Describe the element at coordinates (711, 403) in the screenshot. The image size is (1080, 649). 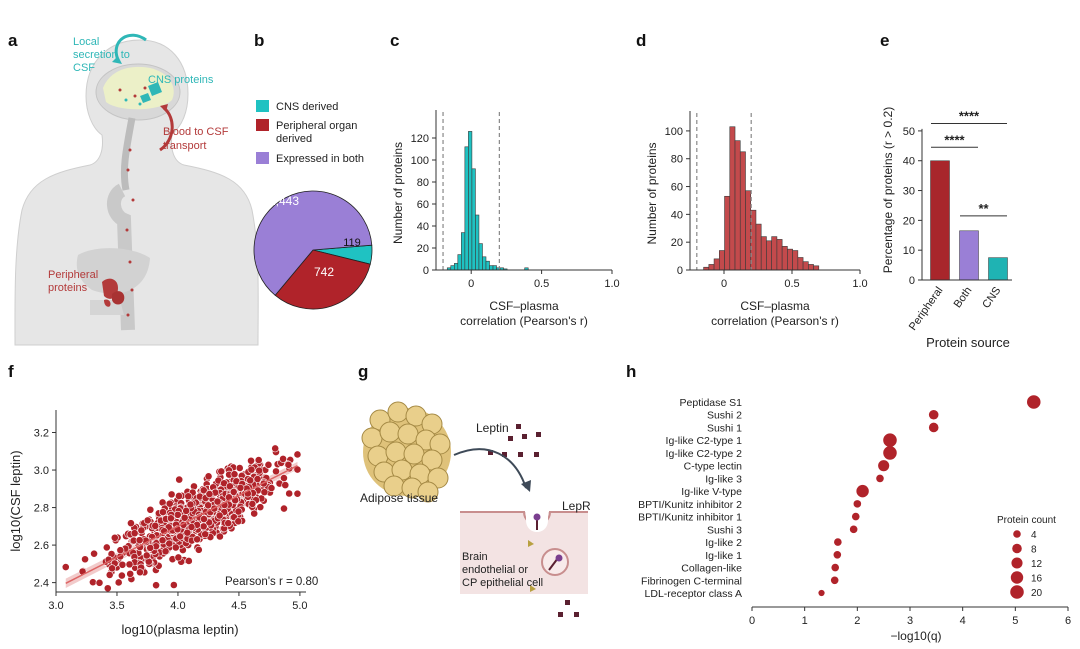
I see `category-label: Peptidase S1` at that location.